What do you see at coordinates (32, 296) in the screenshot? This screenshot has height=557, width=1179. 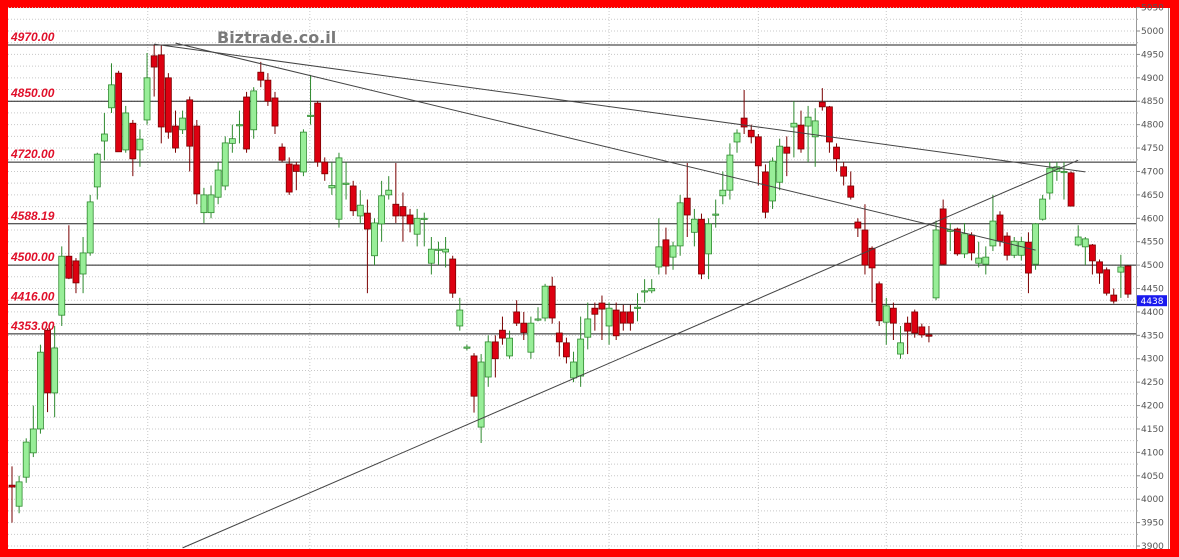 I see `level-label: 4416.00` at bounding box center [32, 296].